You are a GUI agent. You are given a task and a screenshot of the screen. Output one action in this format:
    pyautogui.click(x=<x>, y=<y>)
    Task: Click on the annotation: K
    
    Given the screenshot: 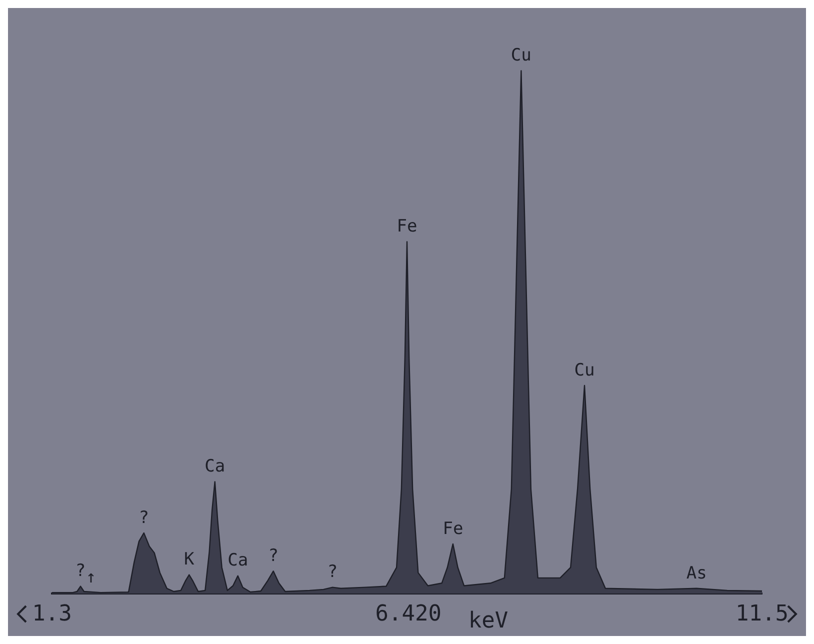 What is the action you would take?
    pyautogui.click(x=189, y=560)
    